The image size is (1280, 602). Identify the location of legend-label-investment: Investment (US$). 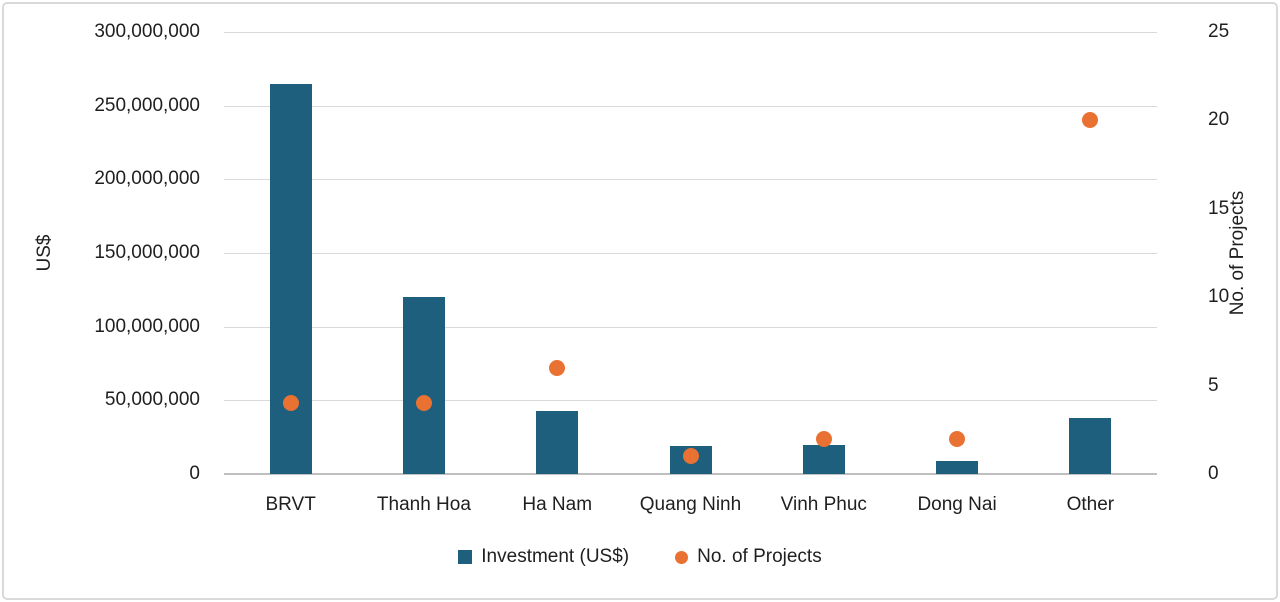
(555, 556).